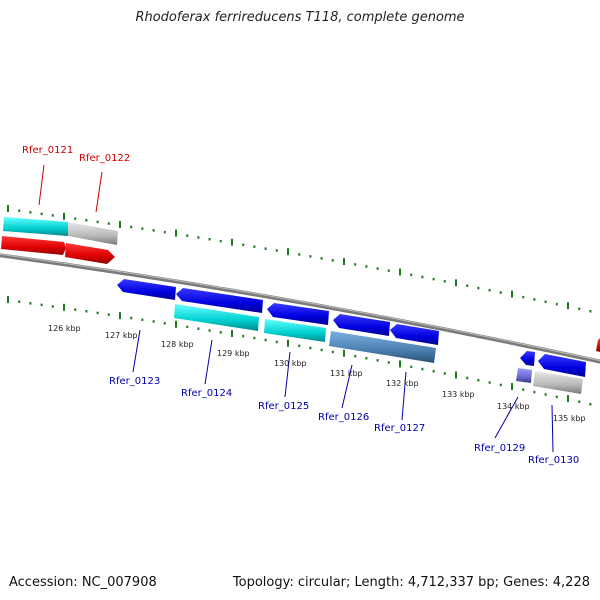 The height and width of the screenshot is (600, 600). I want to click on red-feature-edge, so click(598, 345).